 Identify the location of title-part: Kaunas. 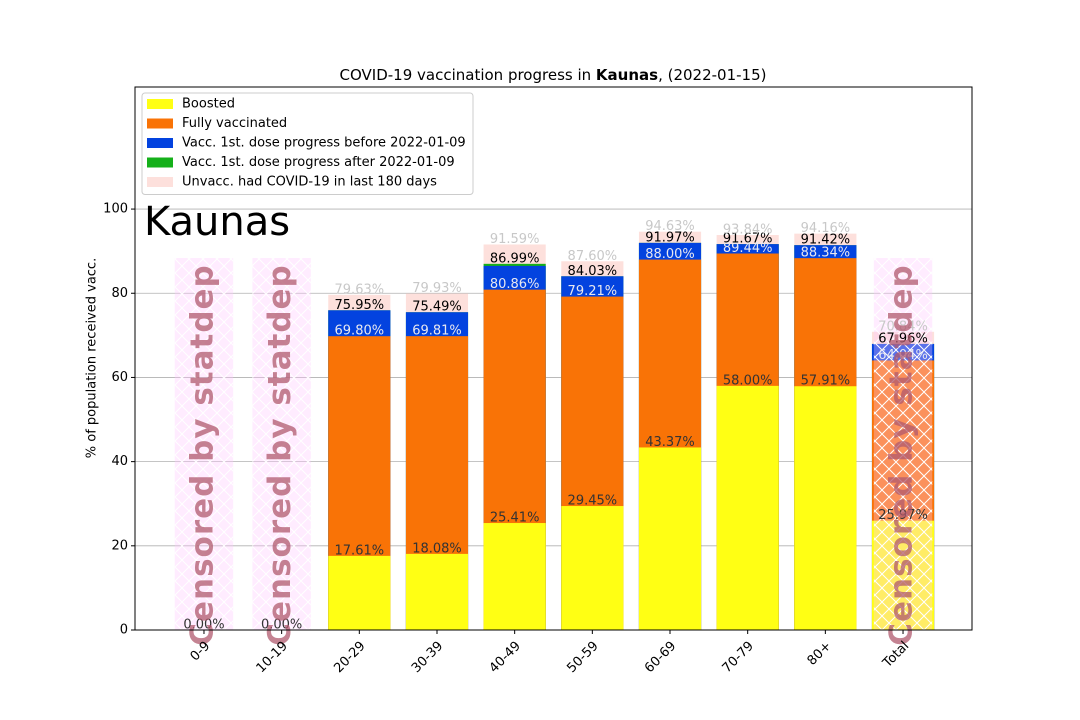
(627, 75).